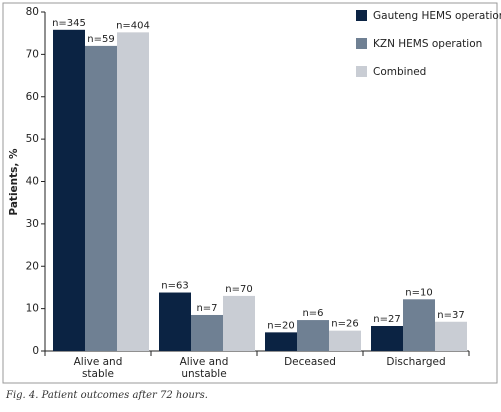 This screenshot has width=501, height=412. Describe the element at coordinates (204, 368) in the screenshot. I see `x-tick-label: Alive and unstable` at that location.